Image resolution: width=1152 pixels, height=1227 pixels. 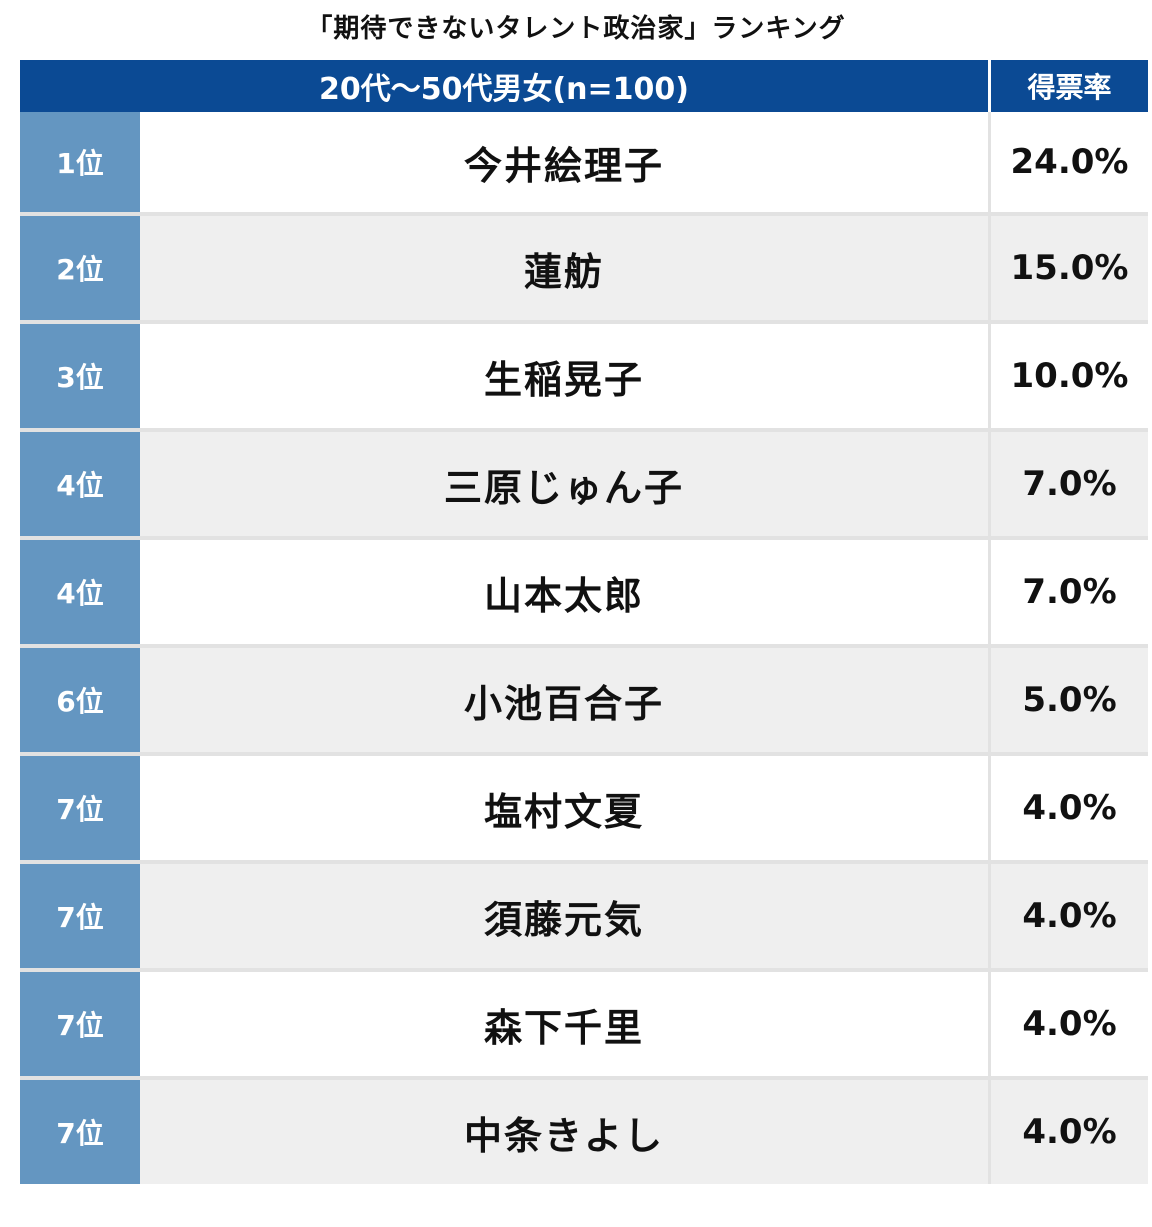 What do you see at coordinates (989, 86) in the screenshot?
I see `header-divider` at bounding box center [989, 86].